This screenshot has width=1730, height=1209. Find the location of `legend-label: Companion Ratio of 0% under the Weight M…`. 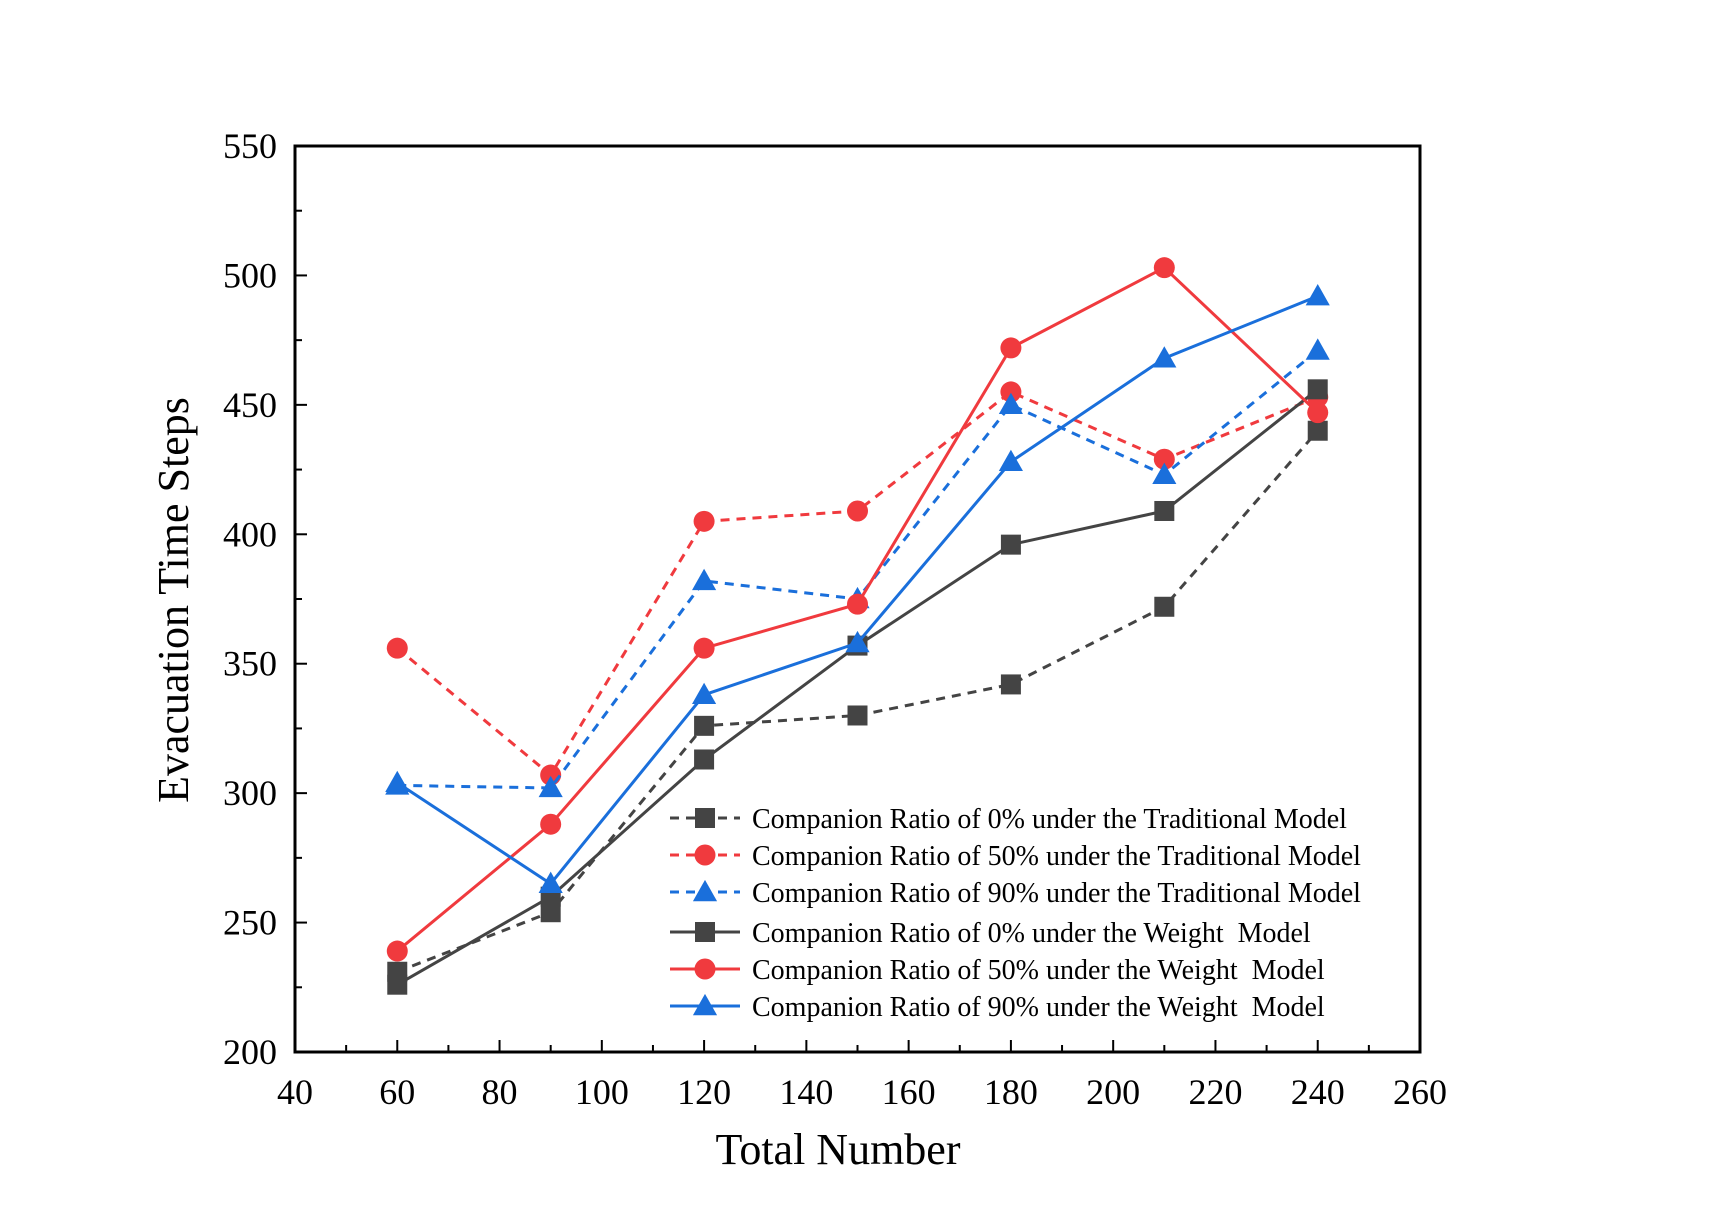

legend-label: Companion Ratio of 0% under the Weight M… is located at coordinates (1031, 933).